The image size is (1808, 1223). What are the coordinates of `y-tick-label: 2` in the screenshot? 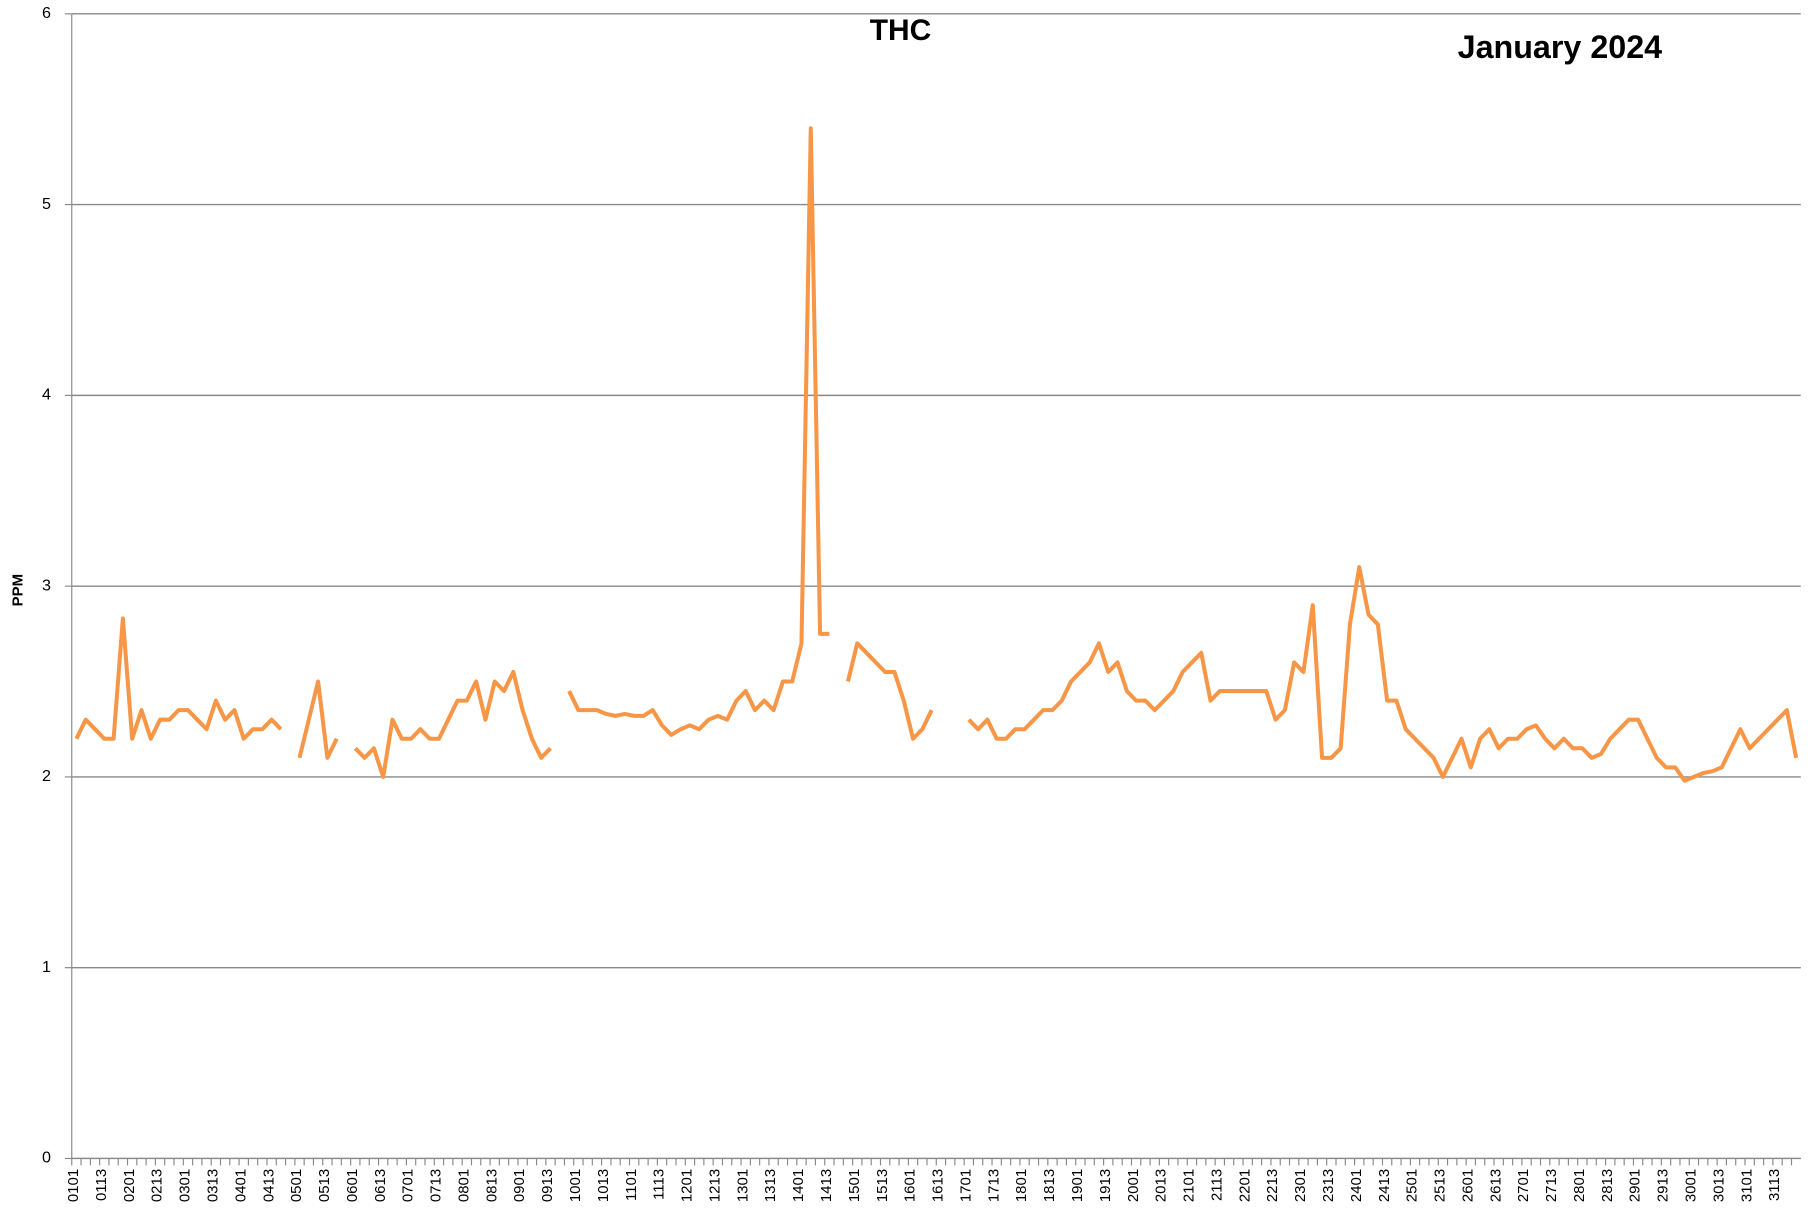 It's located at (46, 776).